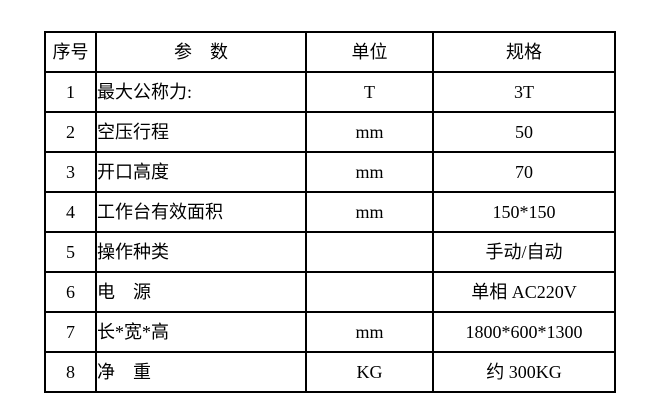 This screenshot has width=663, height=400. What do you see at coordinates (70, 172) in the screenshot?
I see `cell-index: 3` at bounding box center [70, 172].